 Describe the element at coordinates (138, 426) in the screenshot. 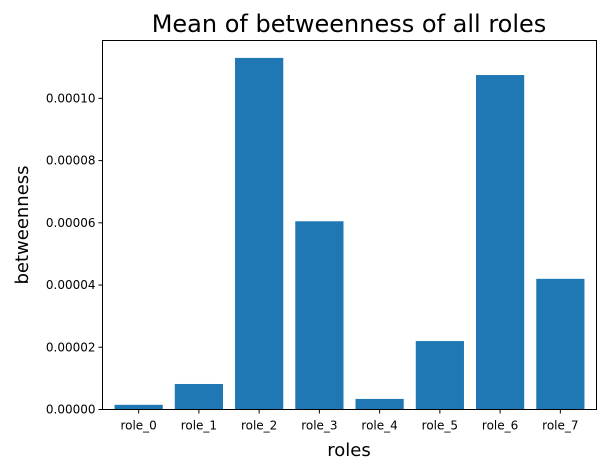

I see `x-tick-label: role_0` at that location.